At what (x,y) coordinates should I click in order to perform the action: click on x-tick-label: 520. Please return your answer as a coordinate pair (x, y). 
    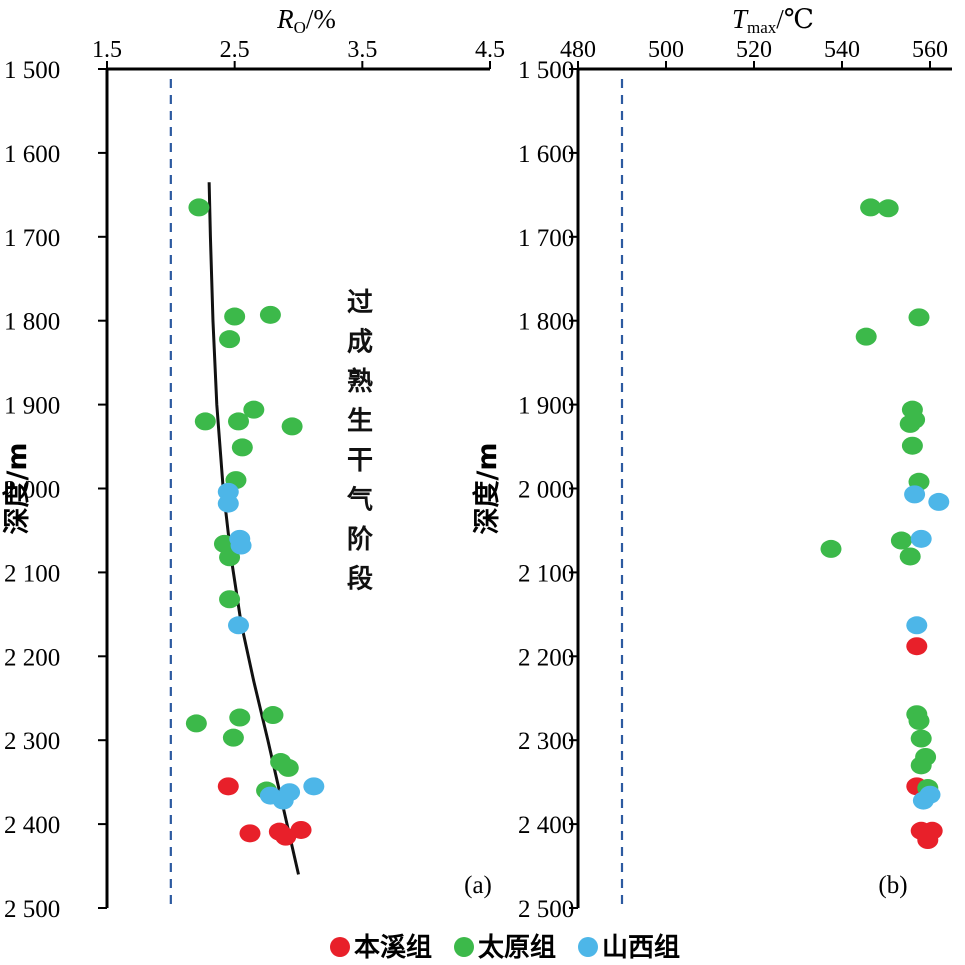
    Looking at the image, I should click on (754, 50).